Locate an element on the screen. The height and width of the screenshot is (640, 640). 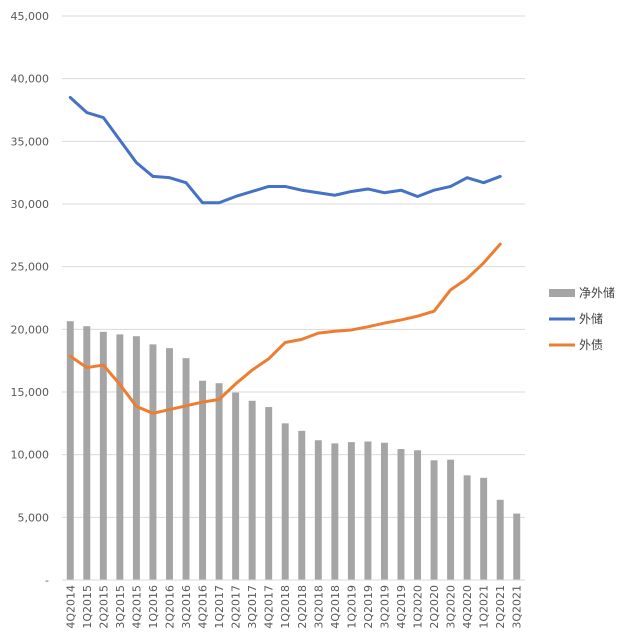
x-tick-label: 1Q2018 is located at coordinates (285, 607).